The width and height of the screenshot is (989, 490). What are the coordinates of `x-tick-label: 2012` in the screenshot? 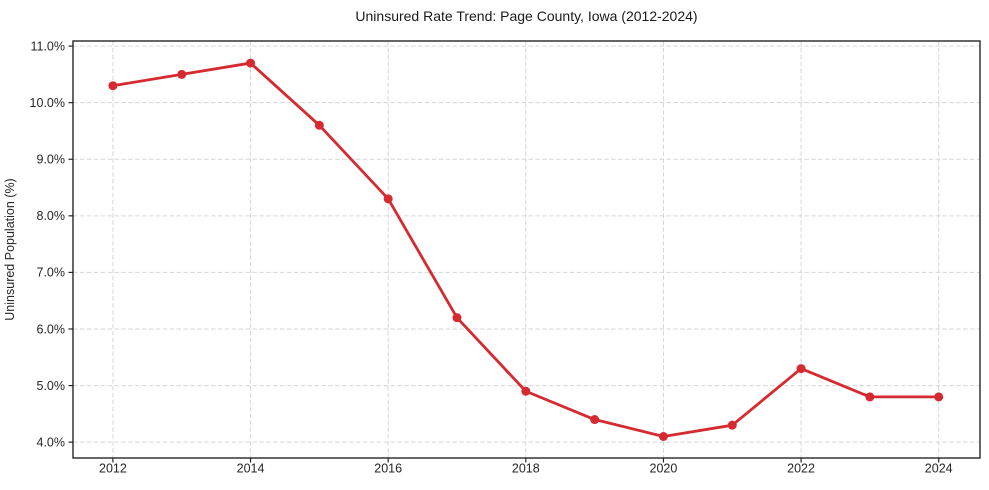 It's located at (113, 469).